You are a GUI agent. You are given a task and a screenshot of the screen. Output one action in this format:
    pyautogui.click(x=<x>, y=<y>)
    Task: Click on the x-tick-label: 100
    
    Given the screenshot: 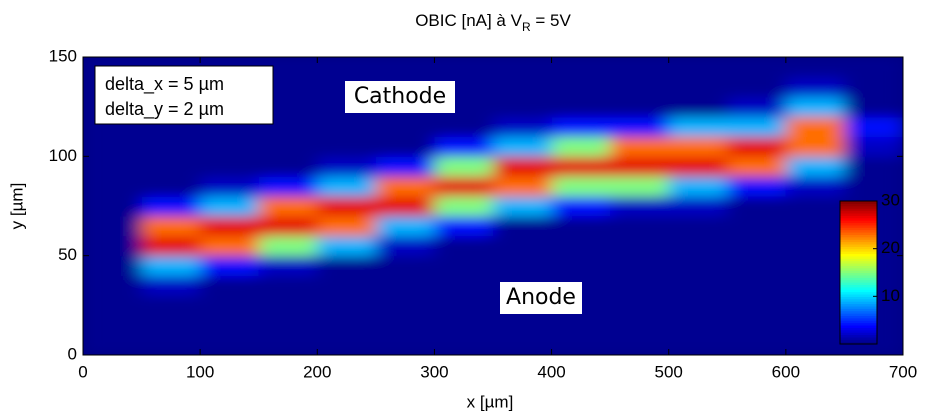 What is the action you would take?
    pyautogui.click(x=200, y=371)
    